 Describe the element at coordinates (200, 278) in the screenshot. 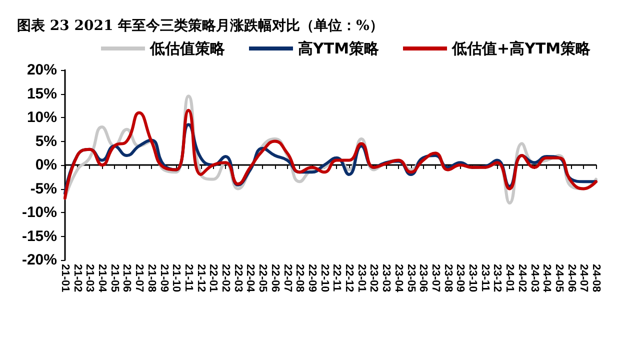

I see `x-tick-label: 21-12` at that location.